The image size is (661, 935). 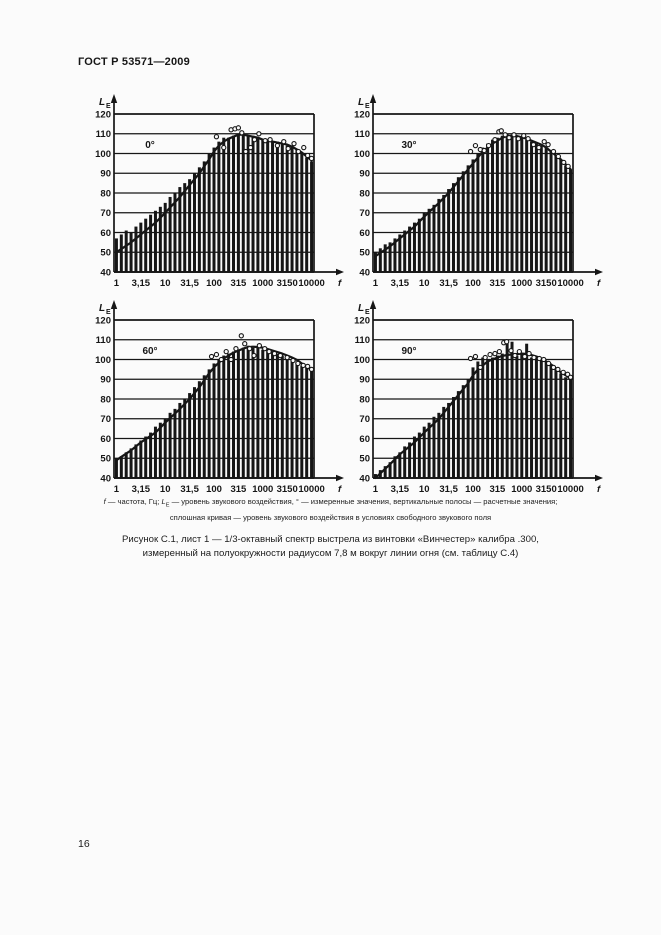 I want to click on svg-text: 90°, so click(x=408, y=351).